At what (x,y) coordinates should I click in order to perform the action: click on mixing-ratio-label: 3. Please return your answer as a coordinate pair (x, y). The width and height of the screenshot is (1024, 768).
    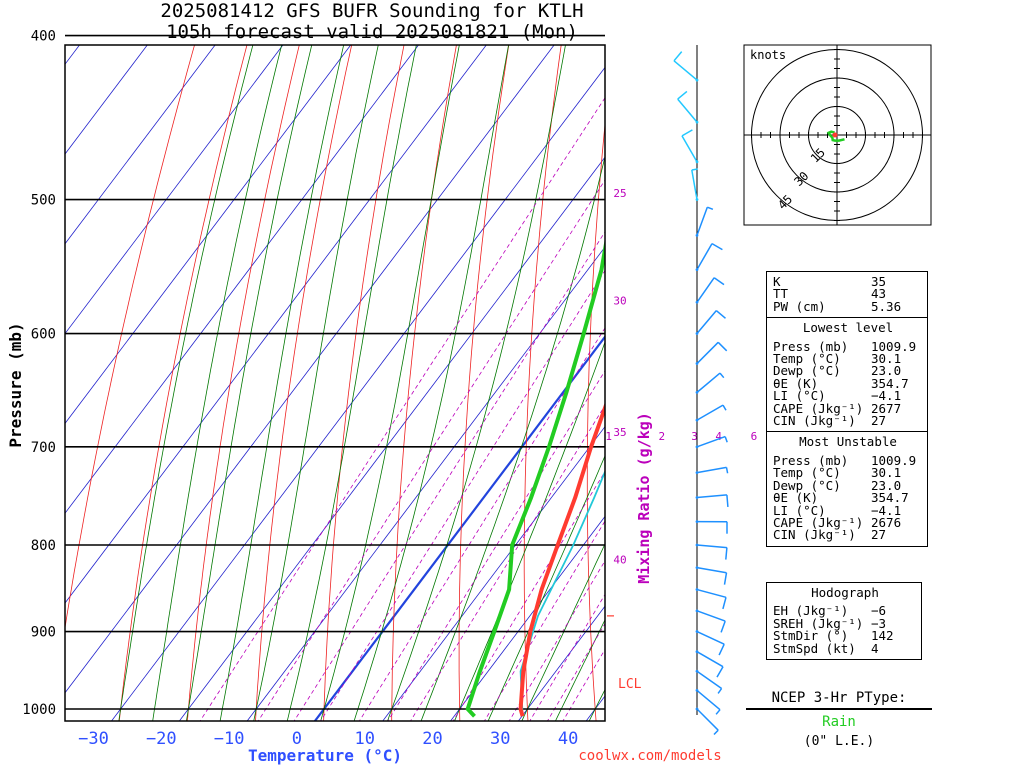
    Looking at the image, I should click on (694, 436).